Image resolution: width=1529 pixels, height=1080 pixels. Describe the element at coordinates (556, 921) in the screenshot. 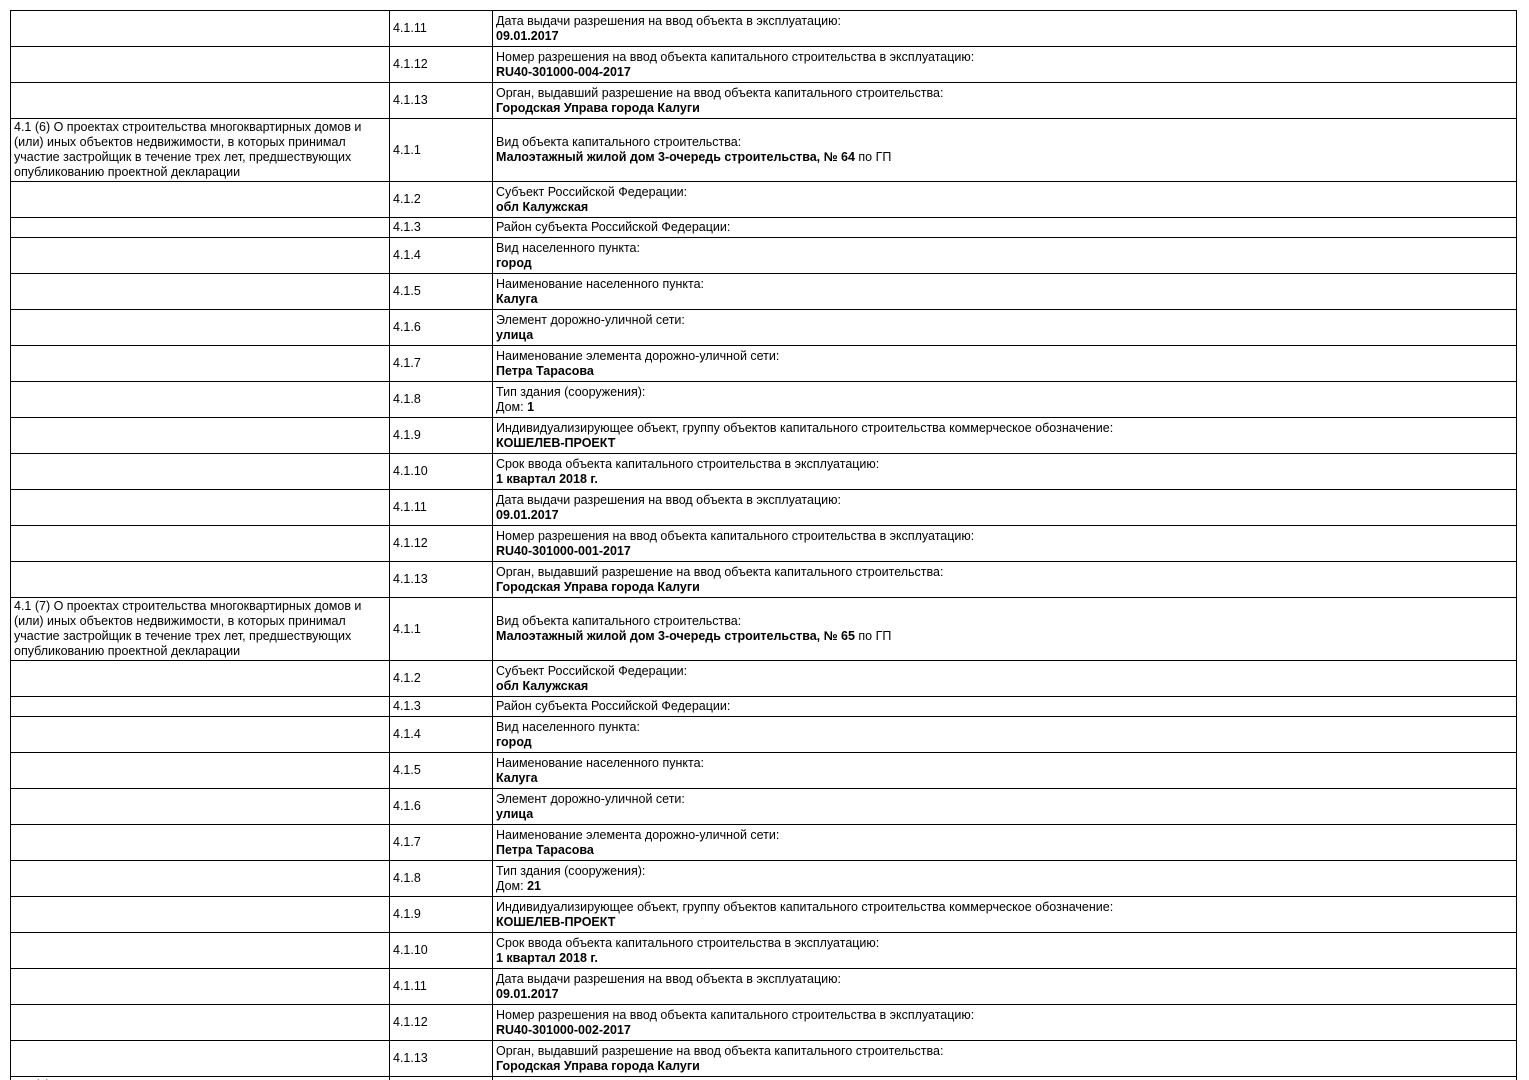

I see `item-value-bold: КОШЕЛЕВ-ПРОЕКТ` at that location.